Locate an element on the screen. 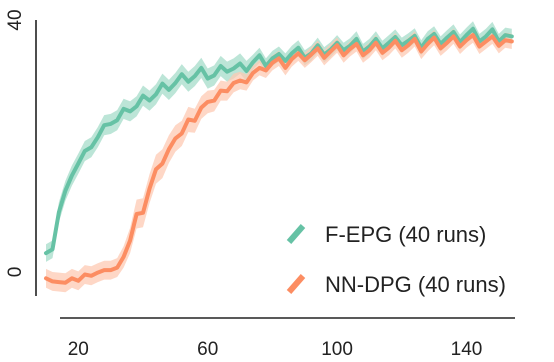 The height and width of the screenshot is (362, 554). f-epg-legend-label: F-EPG (40 runs) is located at coordinates (405, 234).